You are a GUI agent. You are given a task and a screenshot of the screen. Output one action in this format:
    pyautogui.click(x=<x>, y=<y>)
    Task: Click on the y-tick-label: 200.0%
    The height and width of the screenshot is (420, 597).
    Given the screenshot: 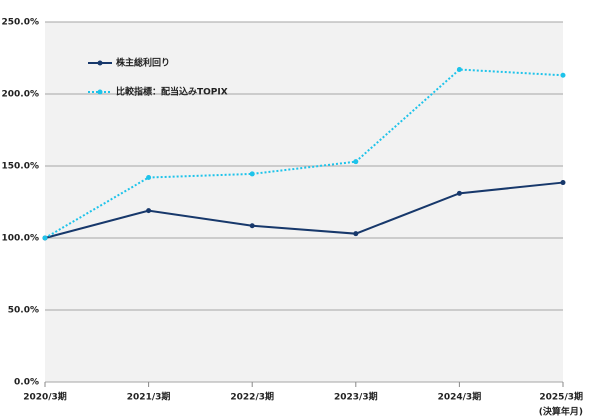 What is the action you would take?
    pyautogui.click(x=21, y=95)
    